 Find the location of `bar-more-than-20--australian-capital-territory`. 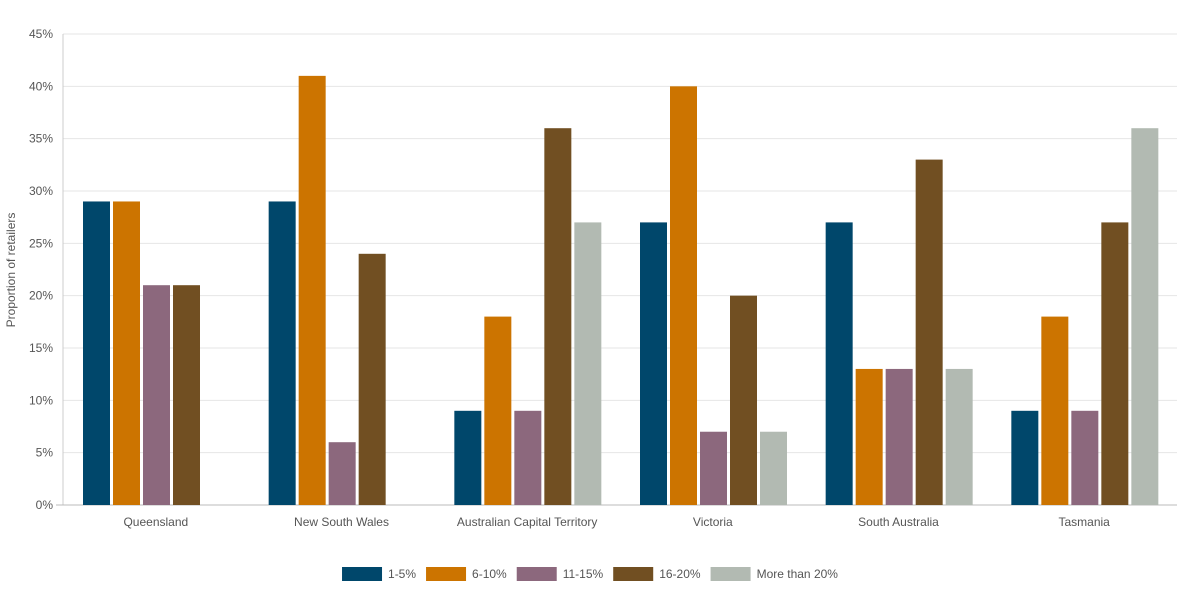

bar-more-than-20--australian-capital-territory is located at coordinates (588, 363).